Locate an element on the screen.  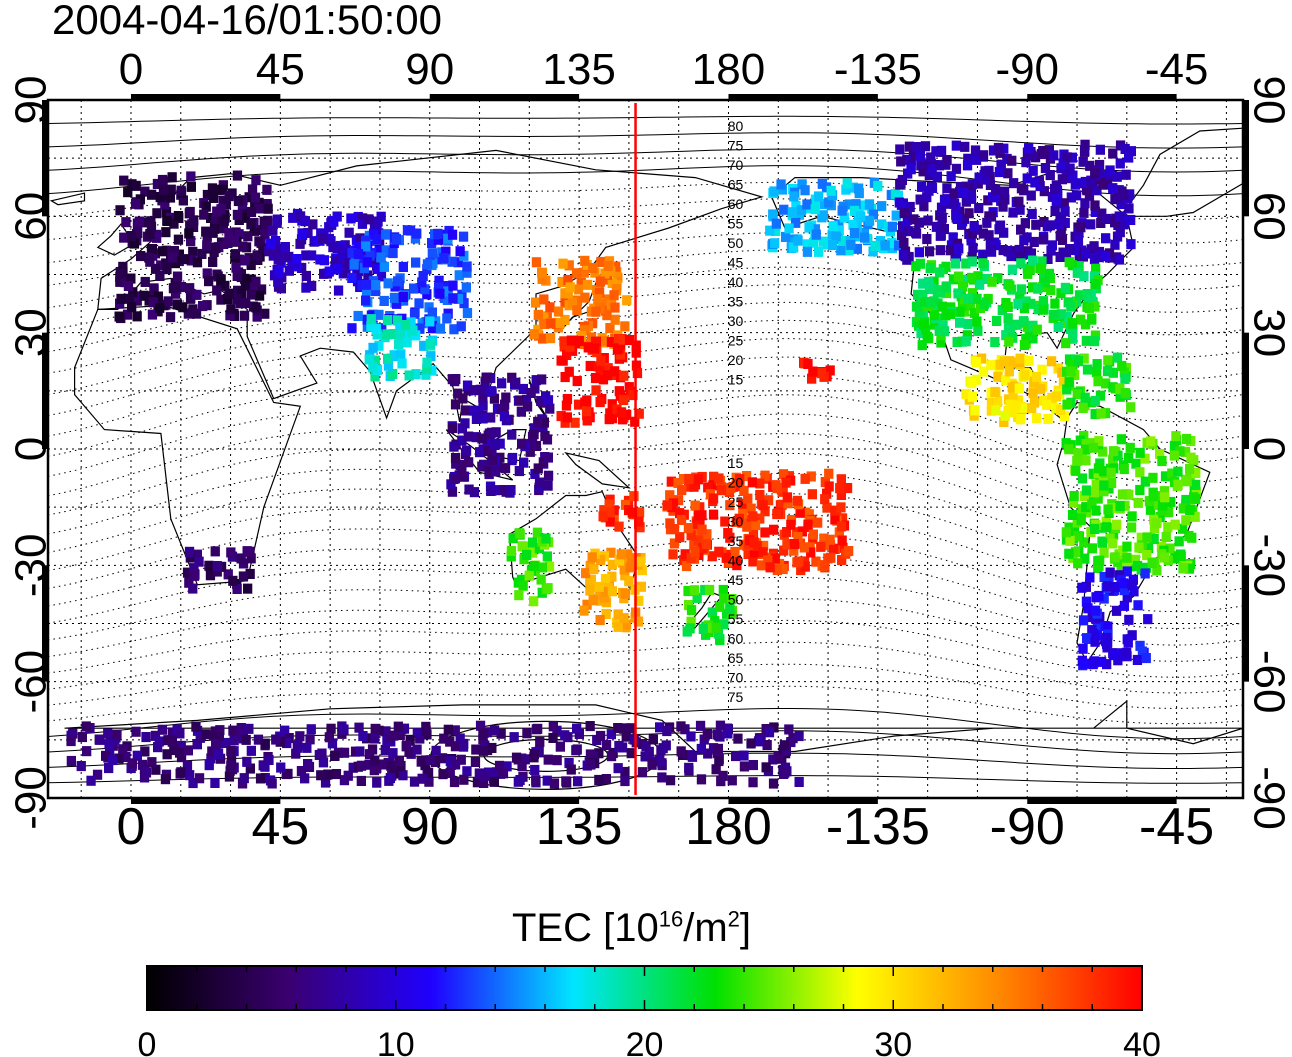
contour-label: 65 is located at coordinates (736, 658).